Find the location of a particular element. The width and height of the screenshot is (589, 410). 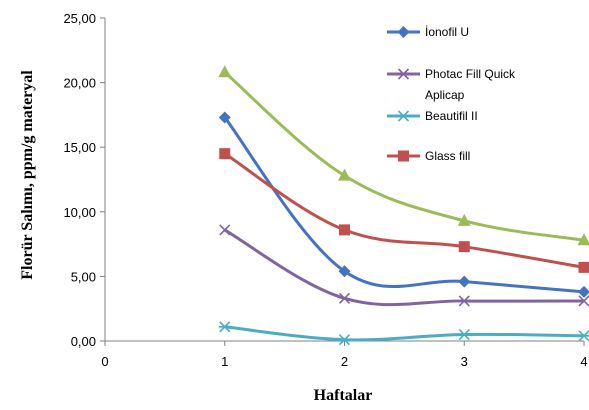

y-tick-label: 25,00 is located at coordinates (79, 18).